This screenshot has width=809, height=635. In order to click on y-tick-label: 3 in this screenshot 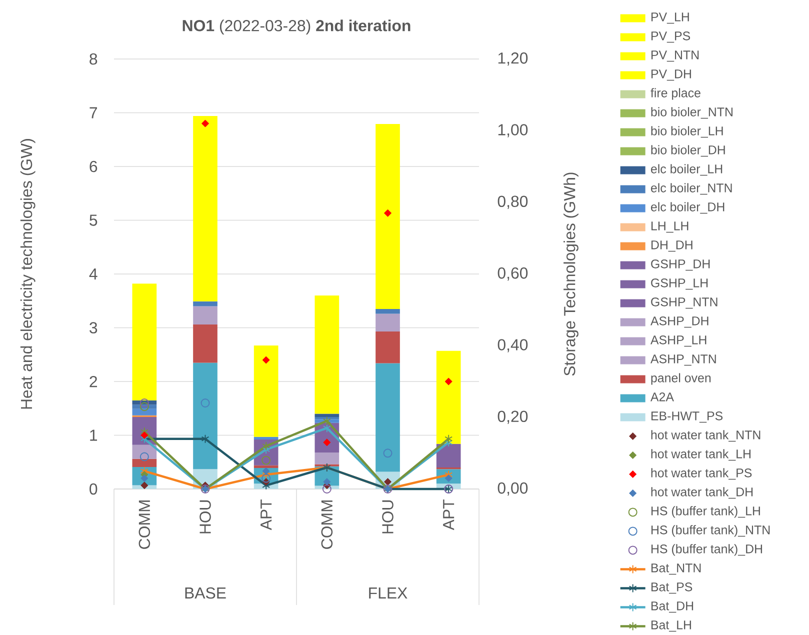, I will do `click(94, 328)`.